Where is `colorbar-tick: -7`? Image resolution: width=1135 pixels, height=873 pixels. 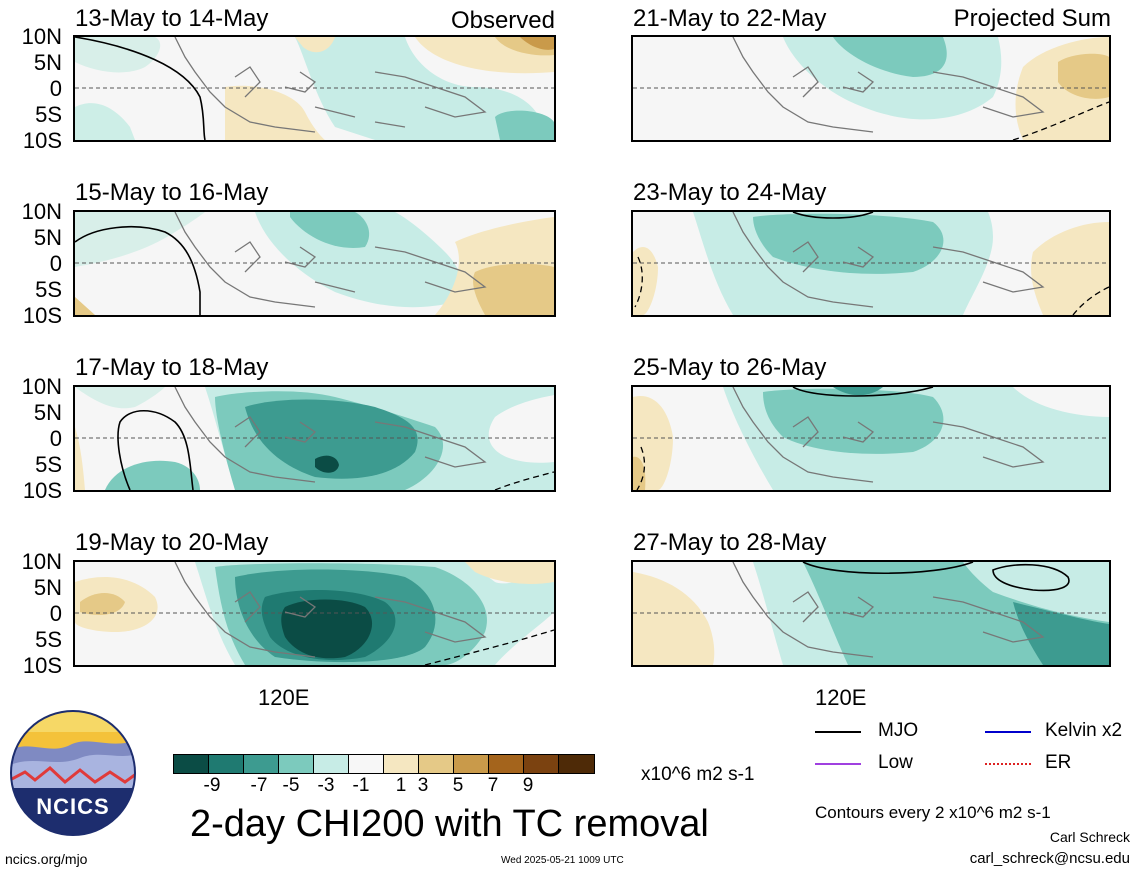
colorbar-tick: -7 is located at coordinates (259, 785).